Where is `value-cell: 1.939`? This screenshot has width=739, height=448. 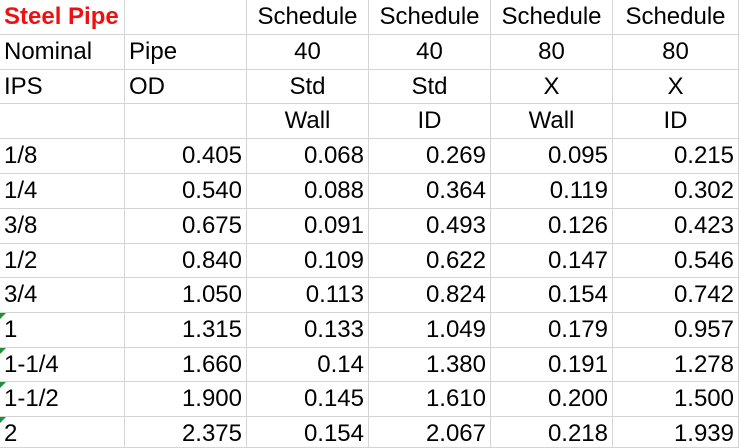 value-cell: 1.939 is located at coordinates (676, 432).